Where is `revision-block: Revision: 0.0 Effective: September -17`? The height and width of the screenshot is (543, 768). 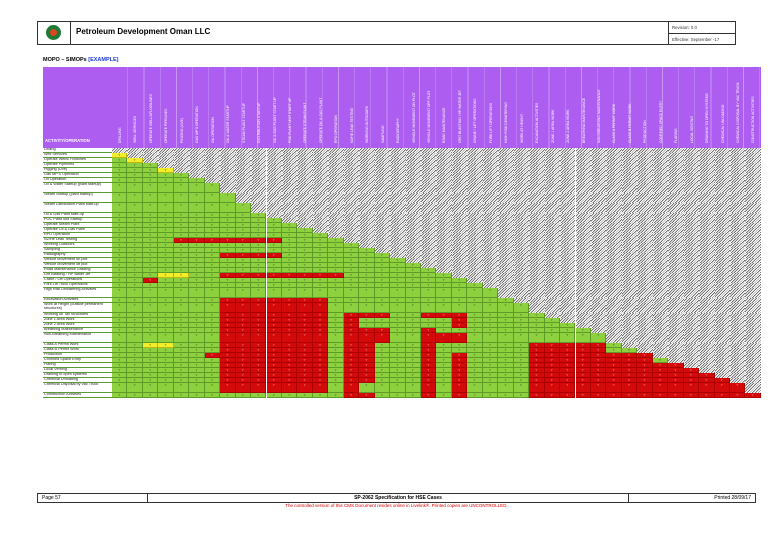 revision-block: Revision: 0.0 Effective: September -17 is located at coordinates (702, 33).